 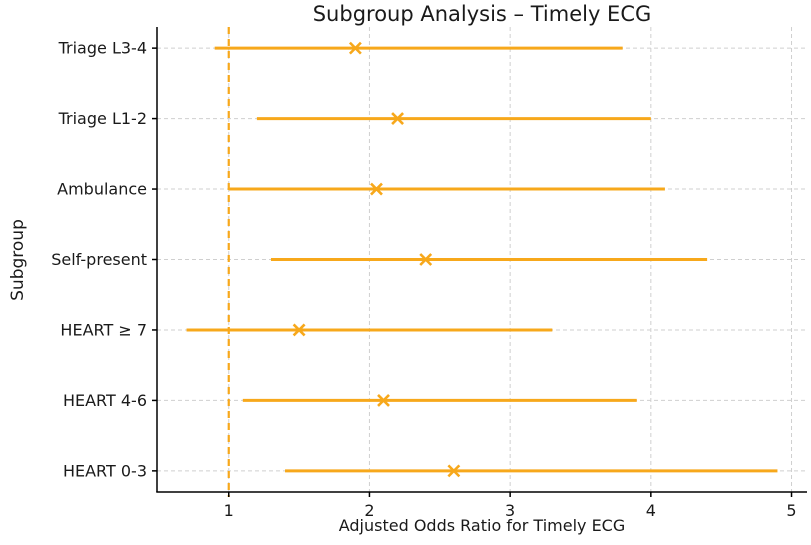 What do you see at coordinates (102, 189) in the screenshot?
I see `category-label: Ambulance` at bounding box center [102, 189].